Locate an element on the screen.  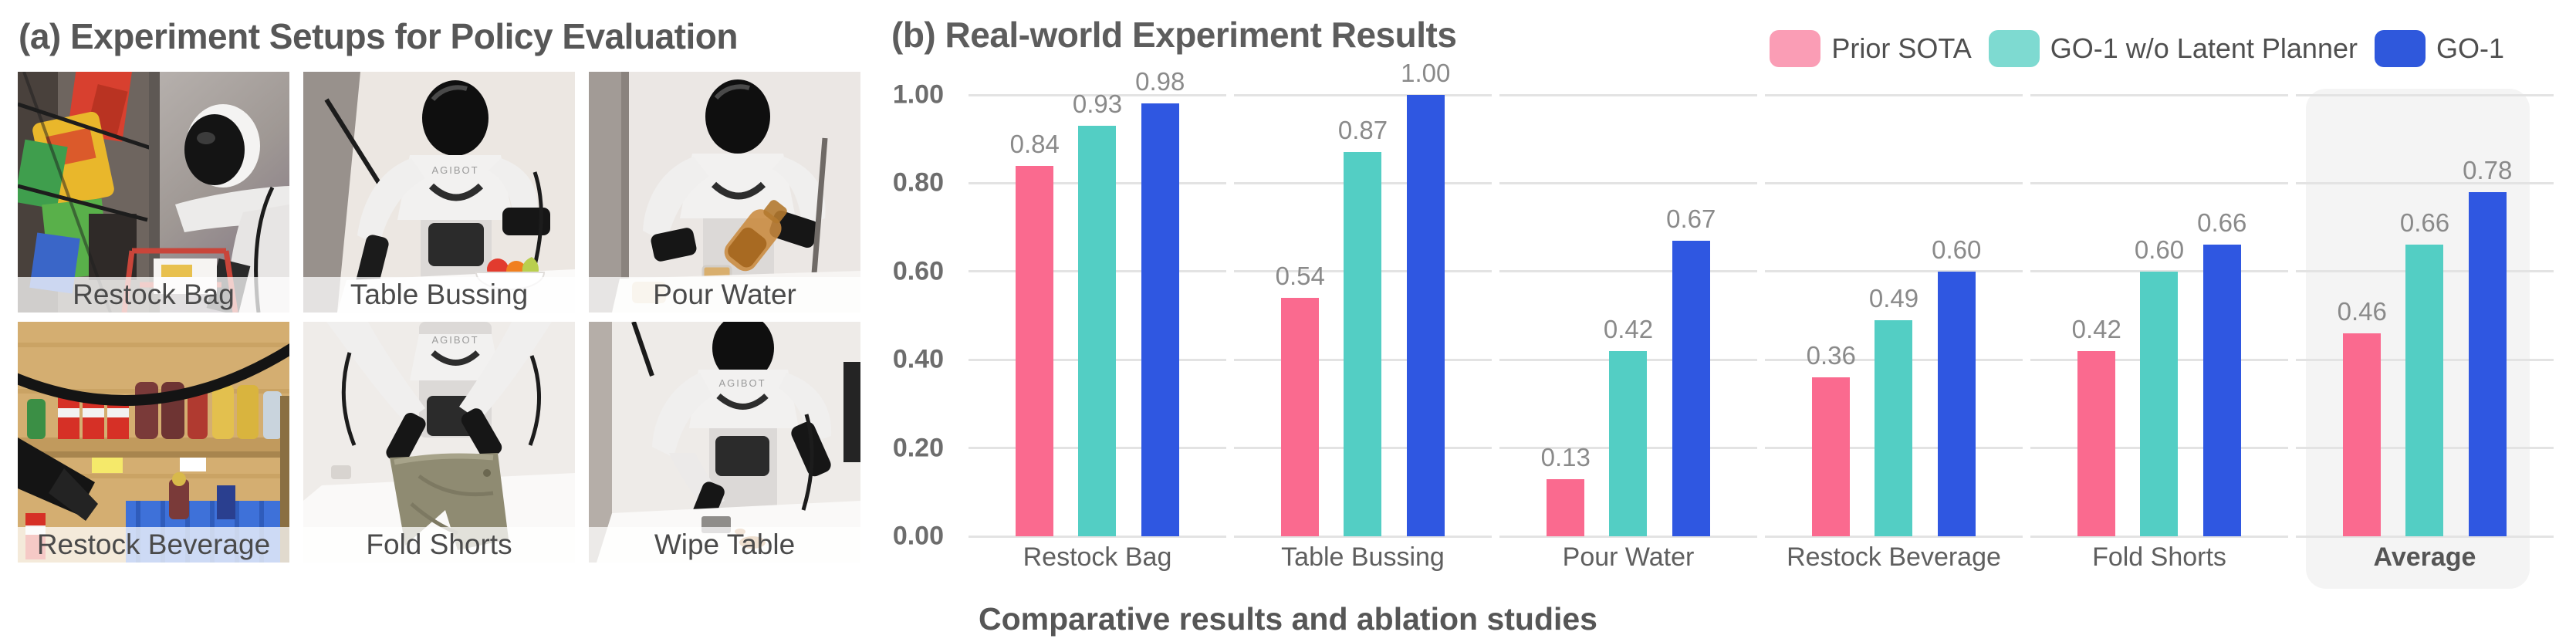
bar-wrap: 0.46 is located at coordinates (2362, 416).